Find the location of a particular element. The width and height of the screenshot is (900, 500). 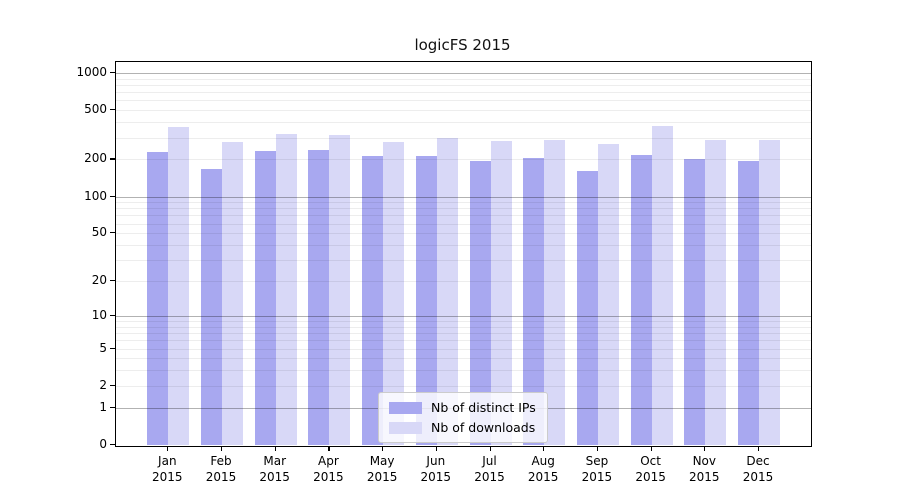

x-tick-label: May 2015 is located at coordinates (382, 469).